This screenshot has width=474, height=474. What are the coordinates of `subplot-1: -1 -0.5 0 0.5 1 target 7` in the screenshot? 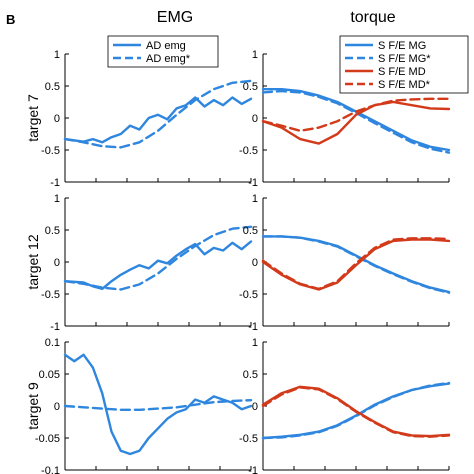 It's located at (139, 119).